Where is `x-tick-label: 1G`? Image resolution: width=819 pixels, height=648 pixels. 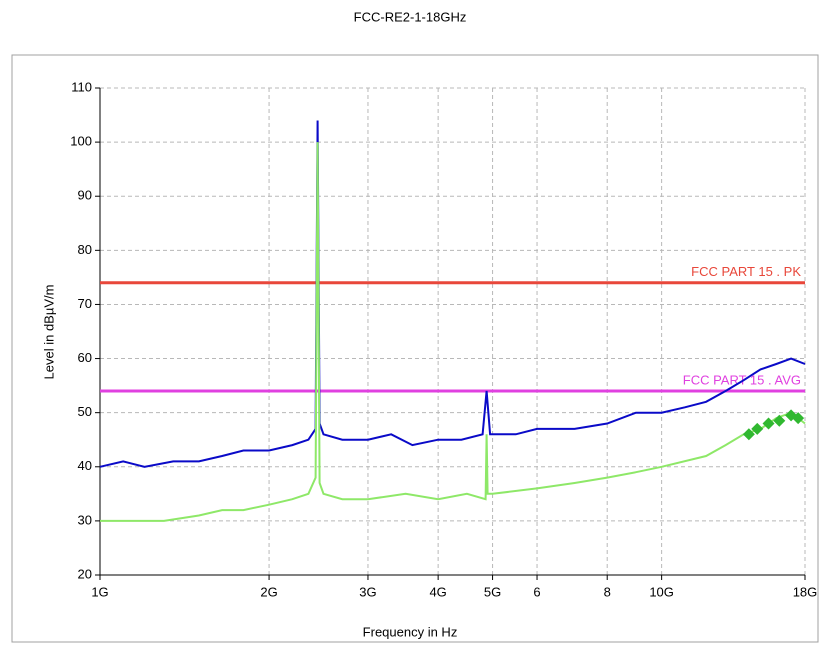 x-tick-label: 1G is located at coordinates (99, 591).